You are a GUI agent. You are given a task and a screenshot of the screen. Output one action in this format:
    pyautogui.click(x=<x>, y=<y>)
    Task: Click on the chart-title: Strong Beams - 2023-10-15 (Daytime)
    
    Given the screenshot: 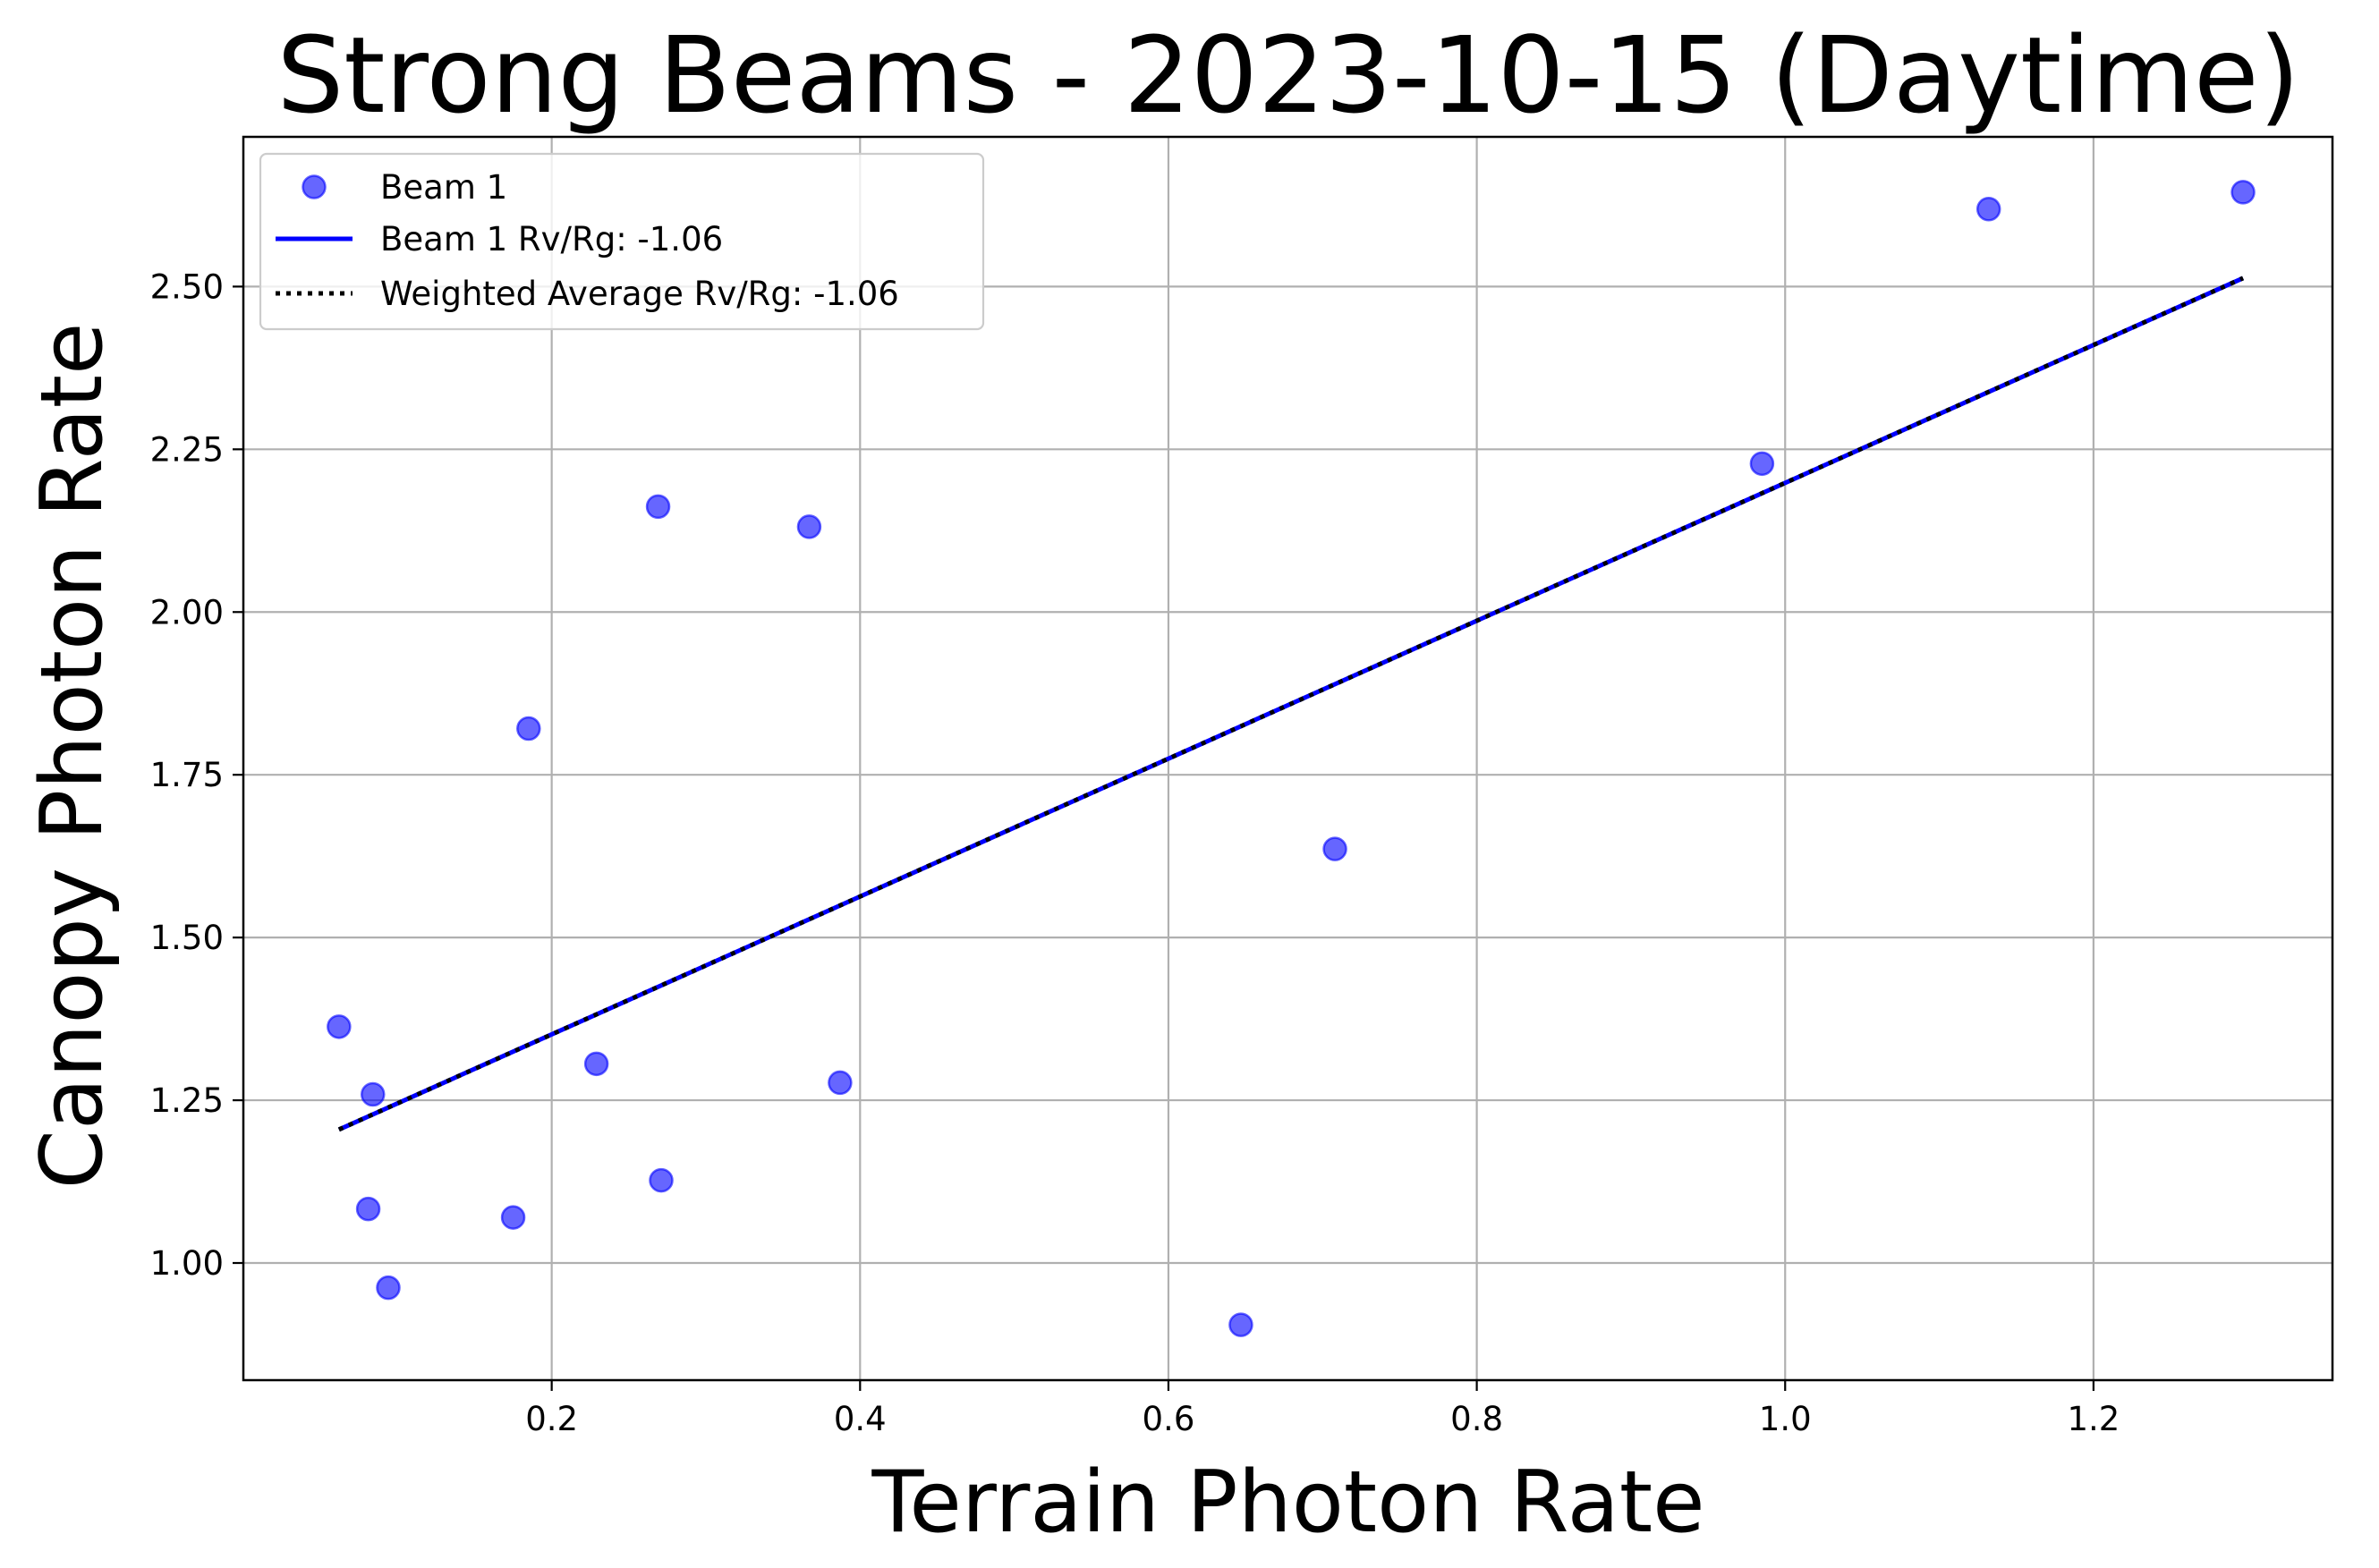 What is the action you would take?
    pyautogui.click(x=1287, y=75)
    